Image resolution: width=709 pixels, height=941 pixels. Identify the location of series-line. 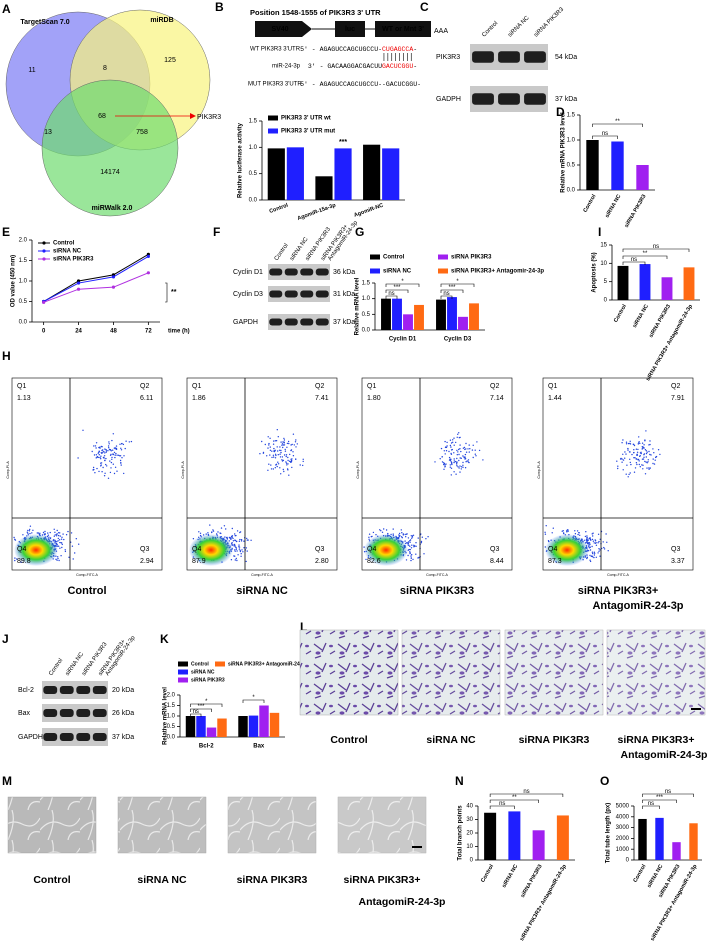
(96, 278).